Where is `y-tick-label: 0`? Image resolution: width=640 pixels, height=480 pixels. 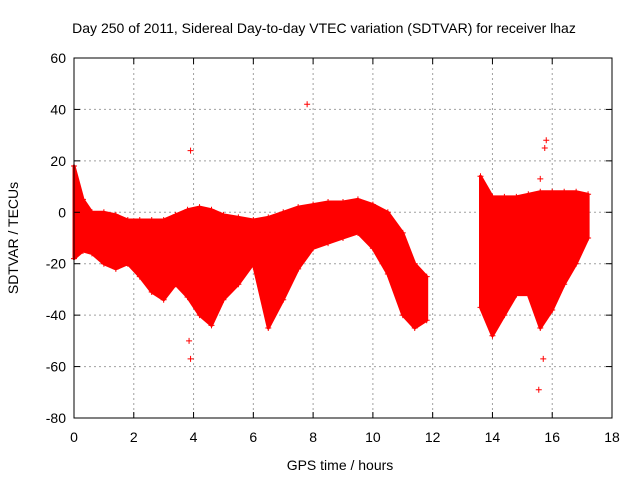 y-tick-label: 0 is located at coordinates (62, 212).